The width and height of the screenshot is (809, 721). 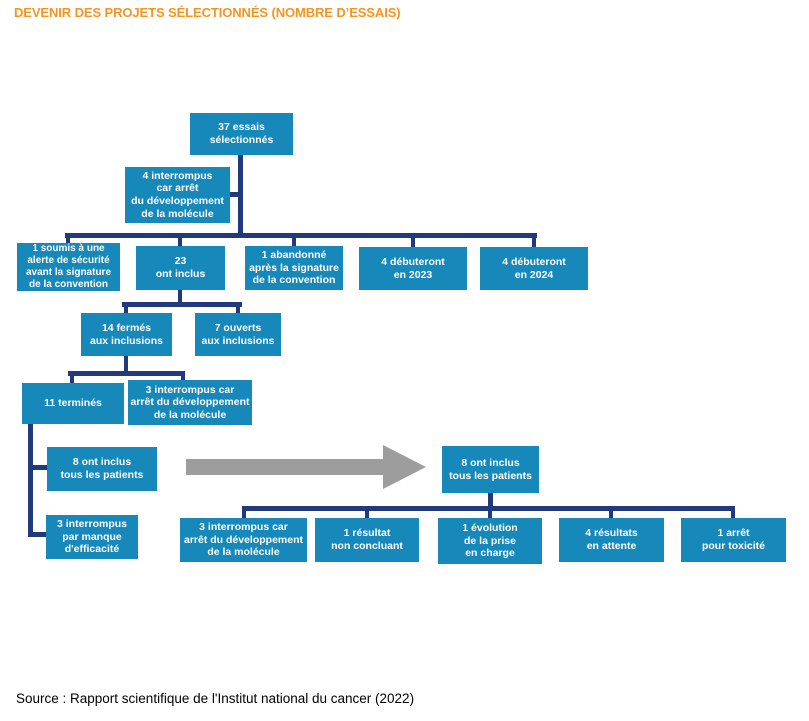 I want to click on connector-drop-open7, so click(x=238, y=310).